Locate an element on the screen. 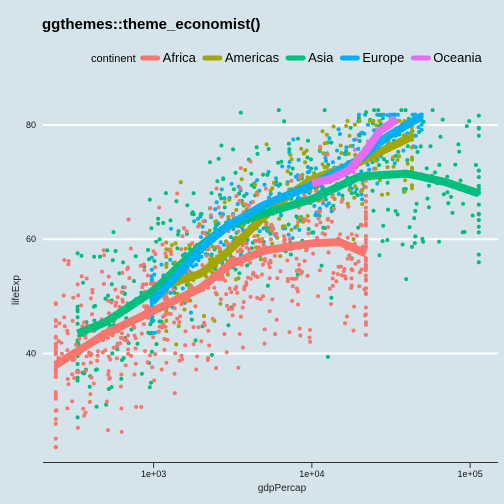 The image size is (504, 504). x-axis-ticks: 1e+03 1e+04 1e+05 is located at coordinates (312, 470).